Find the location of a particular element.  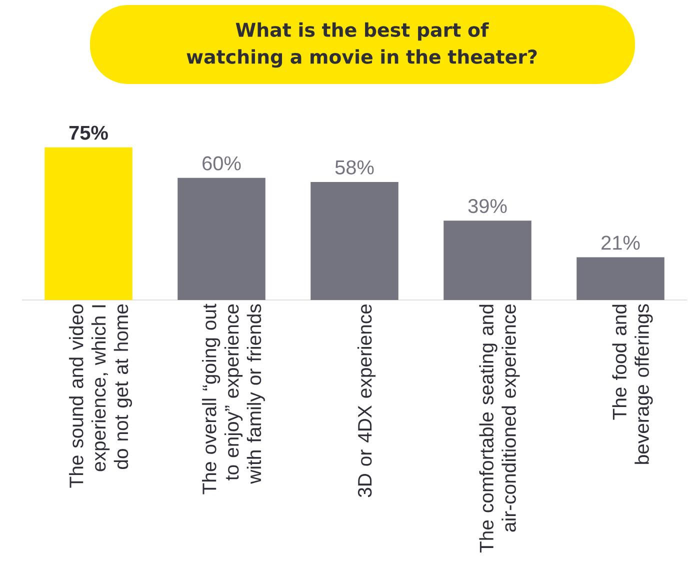

x-tick-label: The overall “going out to enjoy” experience with family or friends is located at coordinates (233, 399).